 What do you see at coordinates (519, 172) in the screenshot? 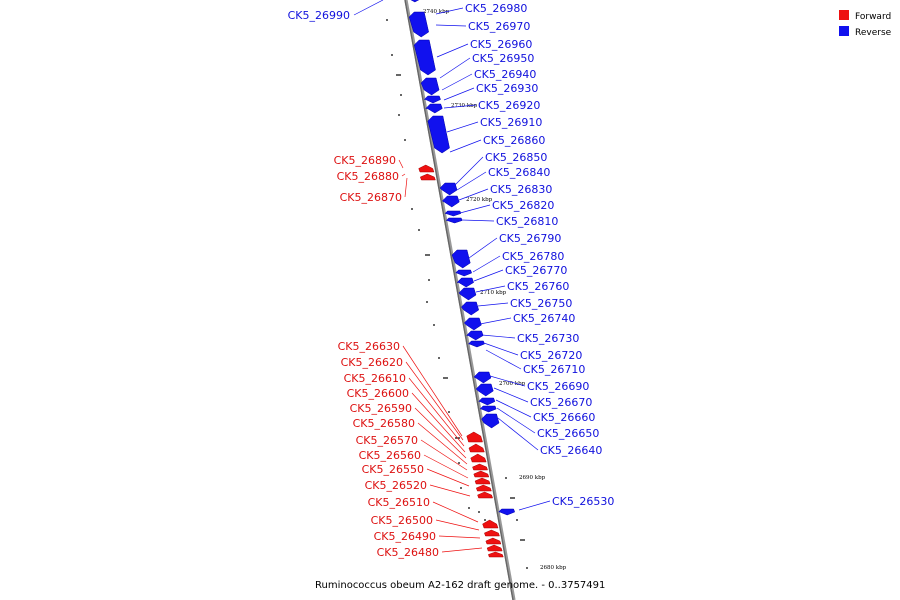
I see `reverse-gene-label: CK5_26840` at bounding box center [519, 172].